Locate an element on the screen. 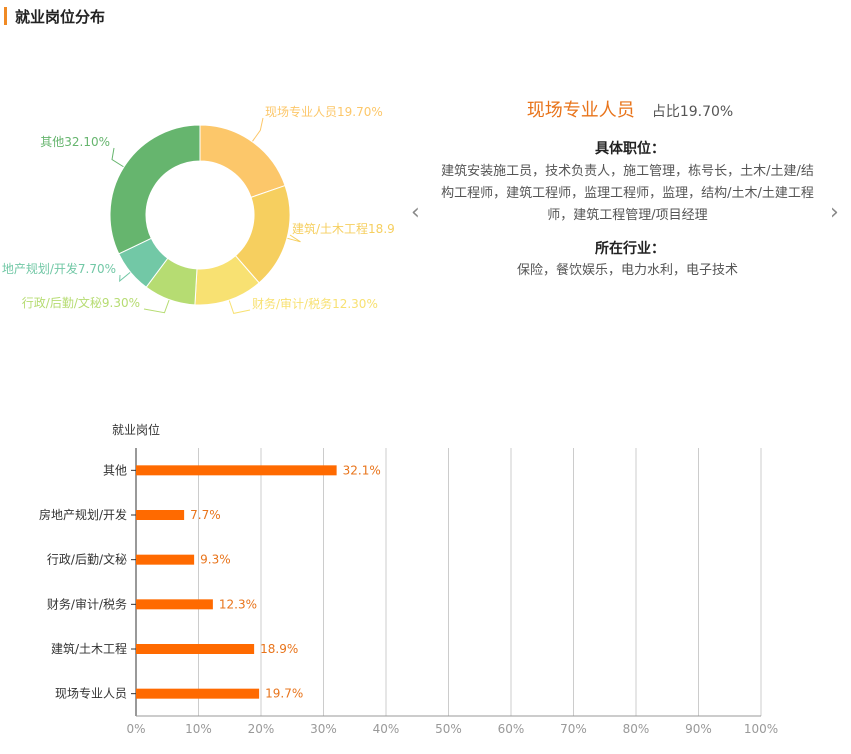  bar-x-tick-label: 50% is located at coordinates (448, 729).